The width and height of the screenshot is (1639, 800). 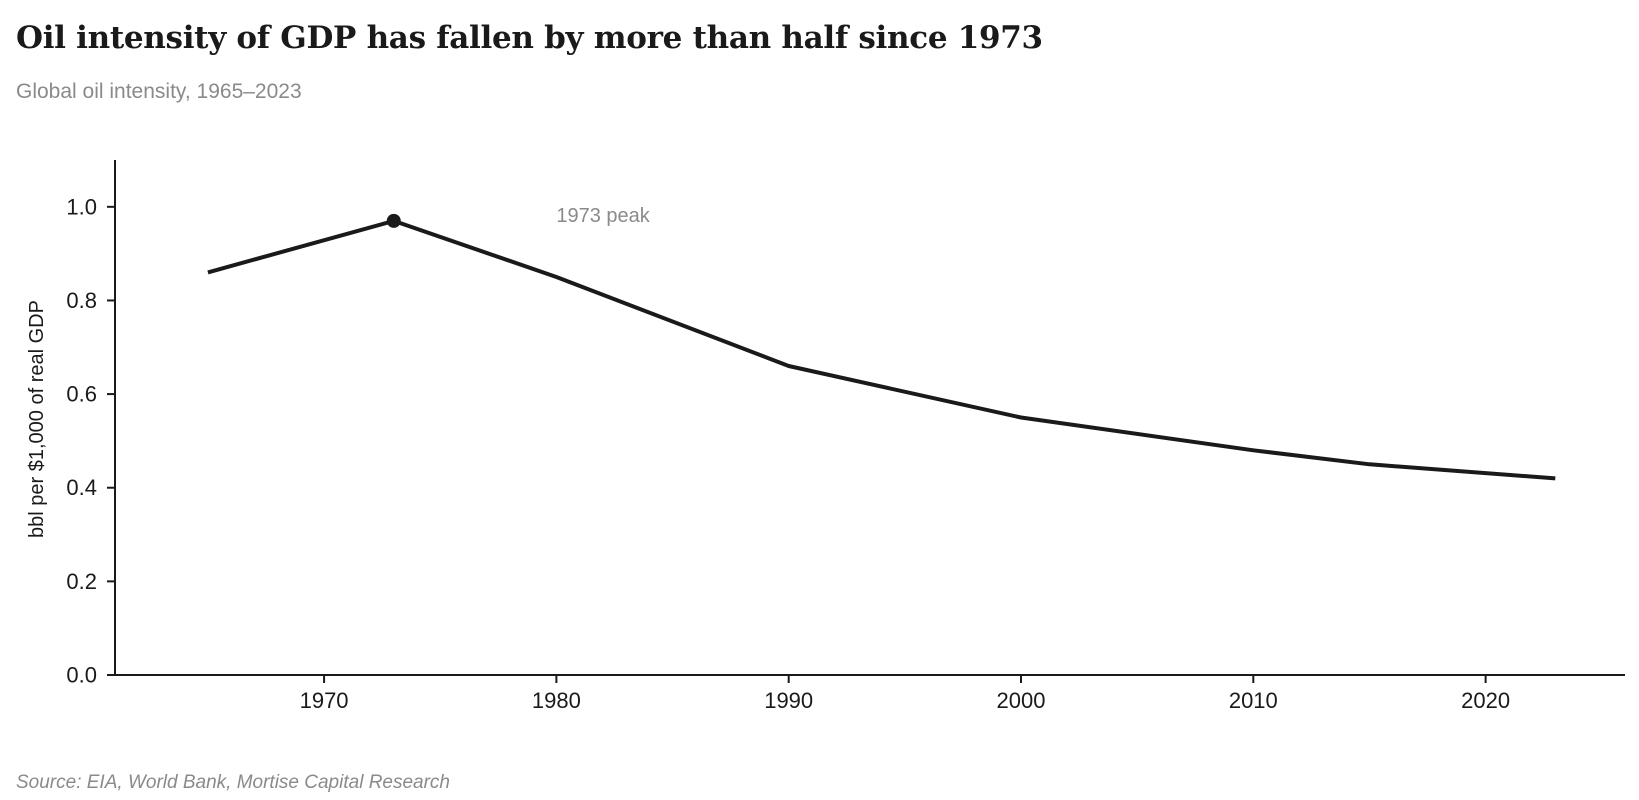 I want to click on y-ticks: 0.0 0.2 0.4 0.6 0.8 1.0, so click(x=90, y=441).